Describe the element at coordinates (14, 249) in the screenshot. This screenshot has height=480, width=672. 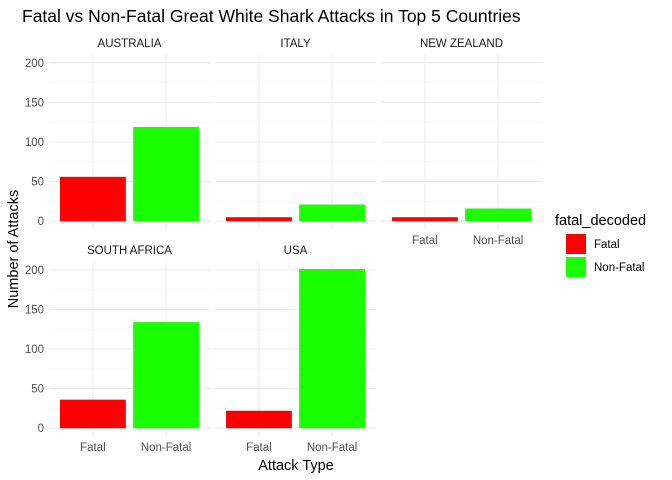
I see `y-axis-title: Number of Attacks` at that location.